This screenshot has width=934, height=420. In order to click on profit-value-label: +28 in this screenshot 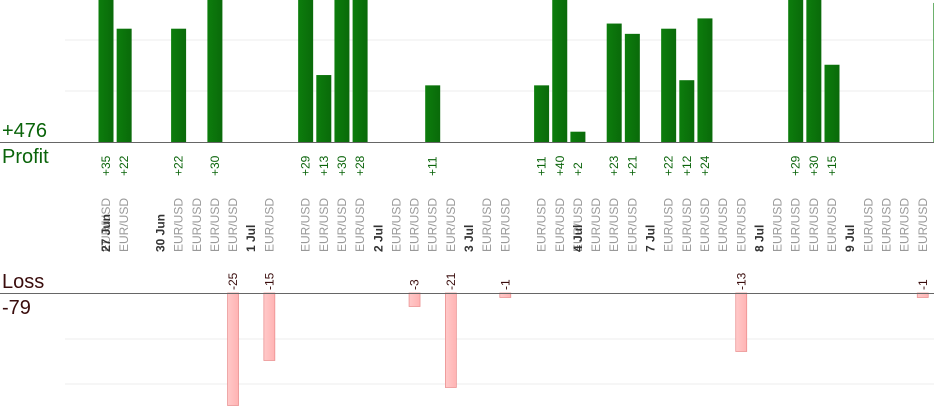, I will do `click(360, 165)`.